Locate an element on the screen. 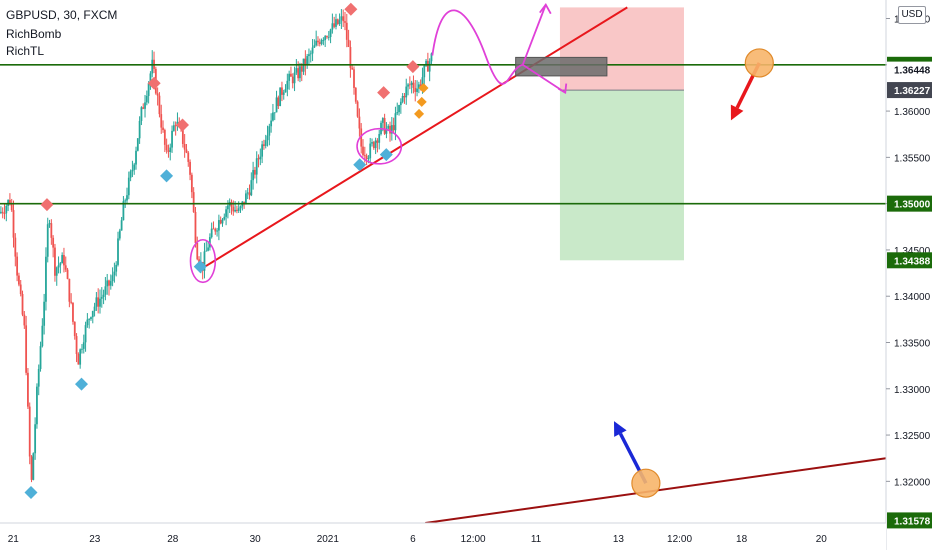 This screenshot has width=932, height=550. price-tag-label: 1.34388 is located at coordinates (912, 261).